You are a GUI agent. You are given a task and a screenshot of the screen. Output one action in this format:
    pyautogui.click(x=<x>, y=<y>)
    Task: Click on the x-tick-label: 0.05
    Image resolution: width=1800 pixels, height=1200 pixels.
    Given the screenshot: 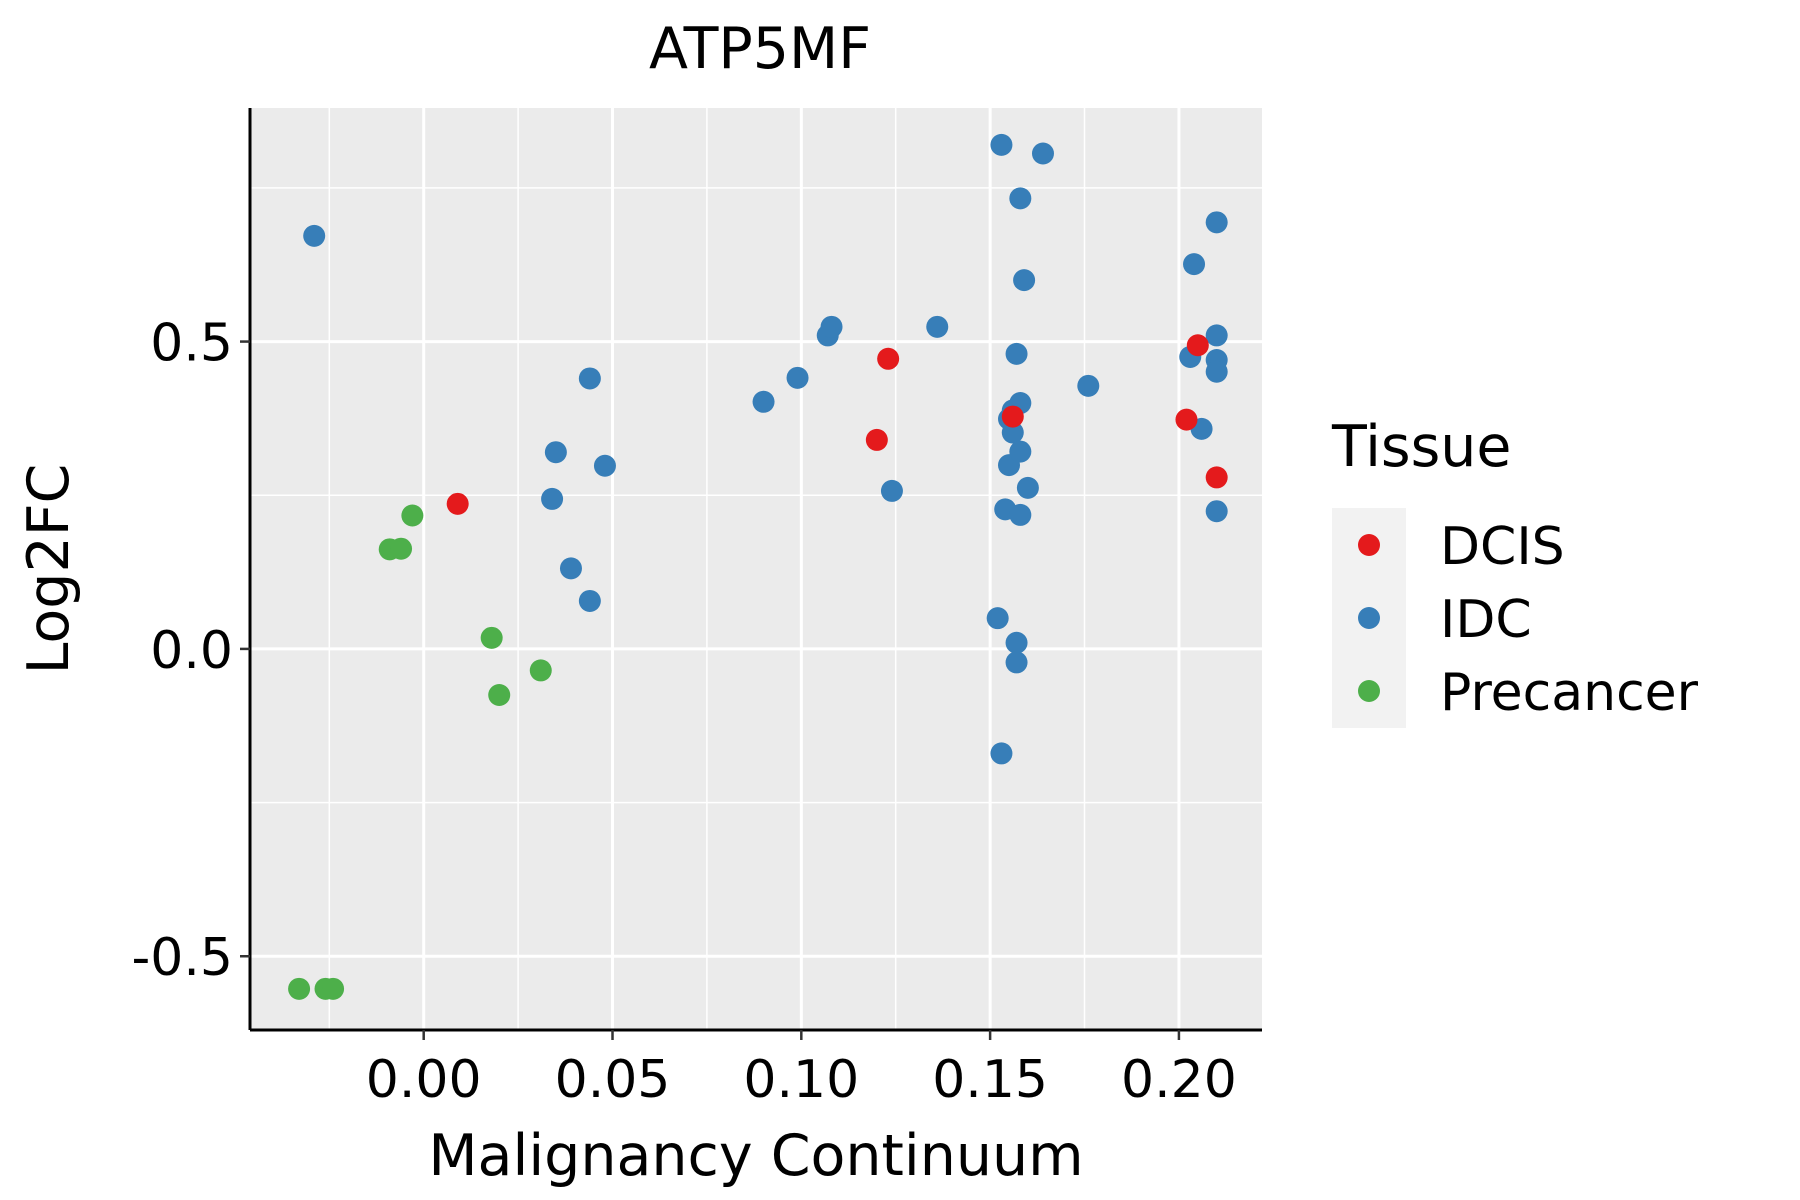 What is the action you would take?
    pyautogui.click(x=613, y=1080)
    